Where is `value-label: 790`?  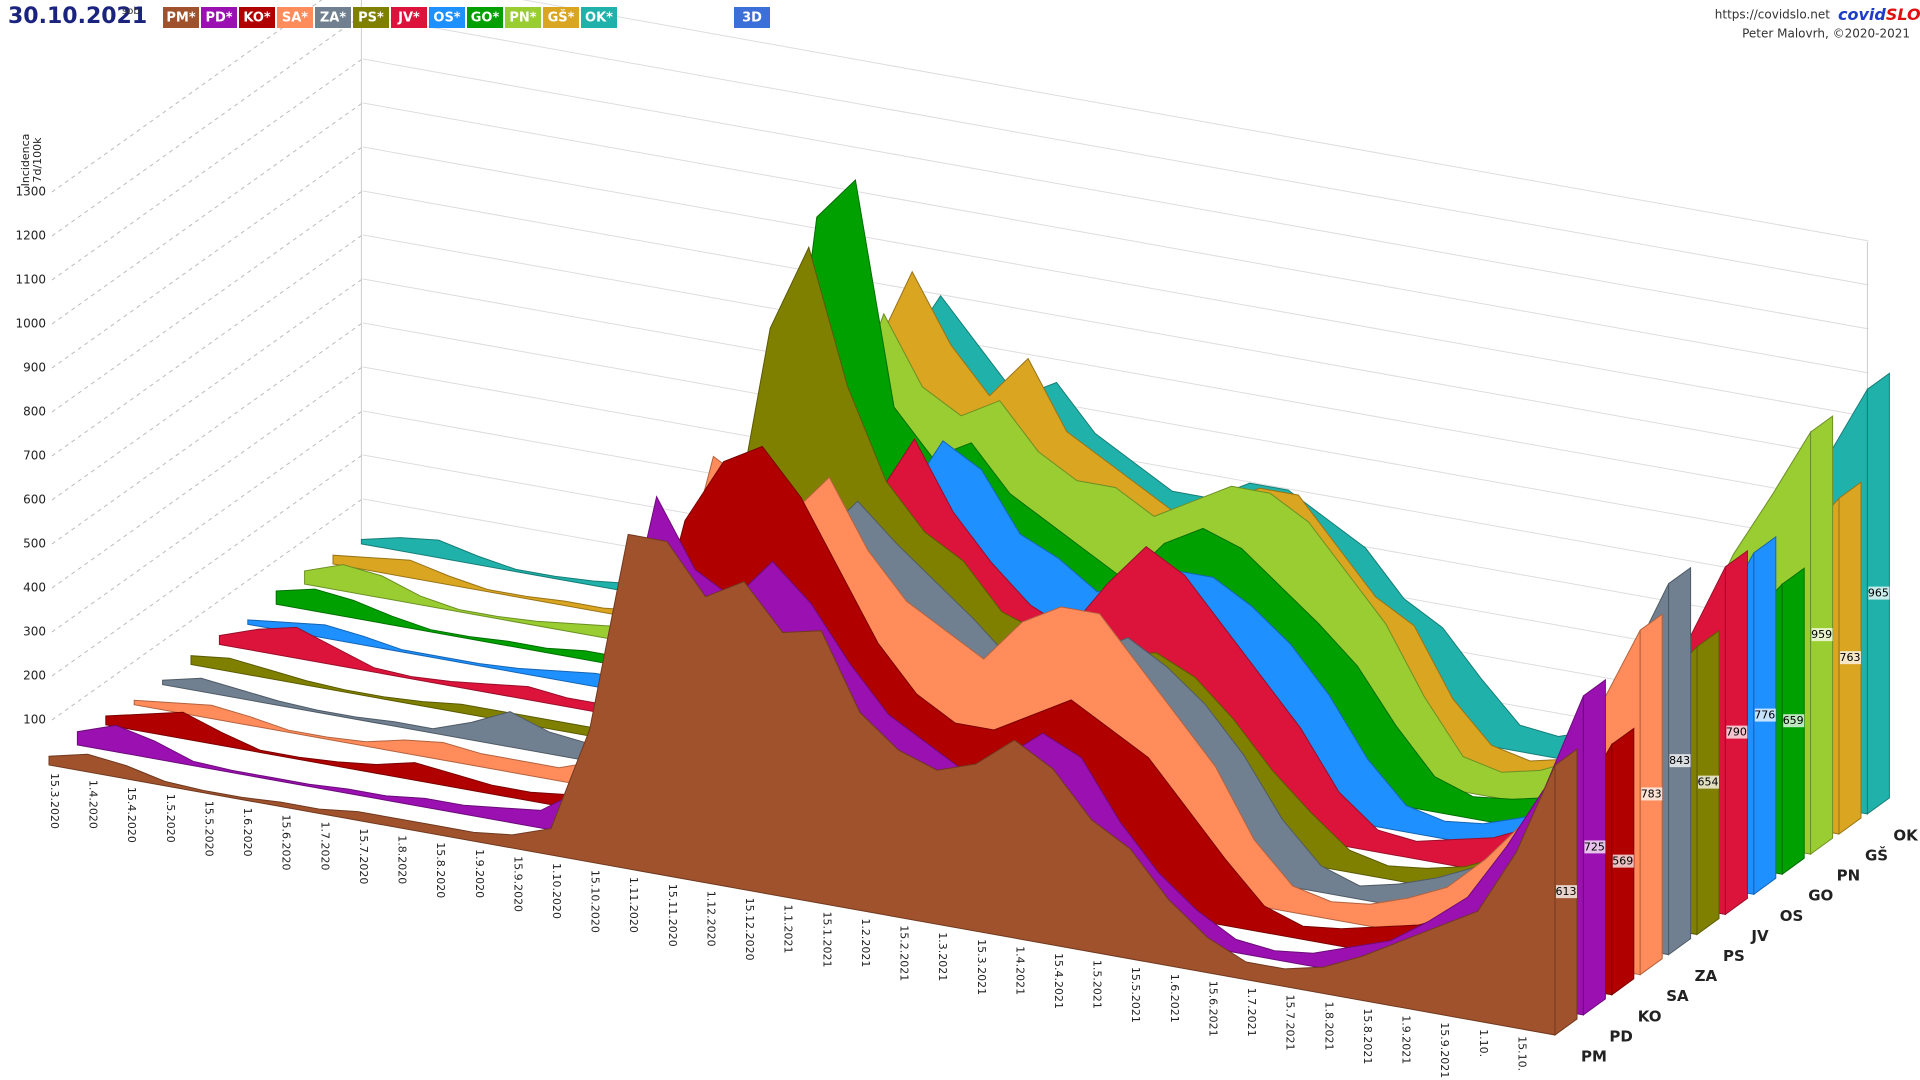
value-label: 790 is located at coordinates (1736, 732).